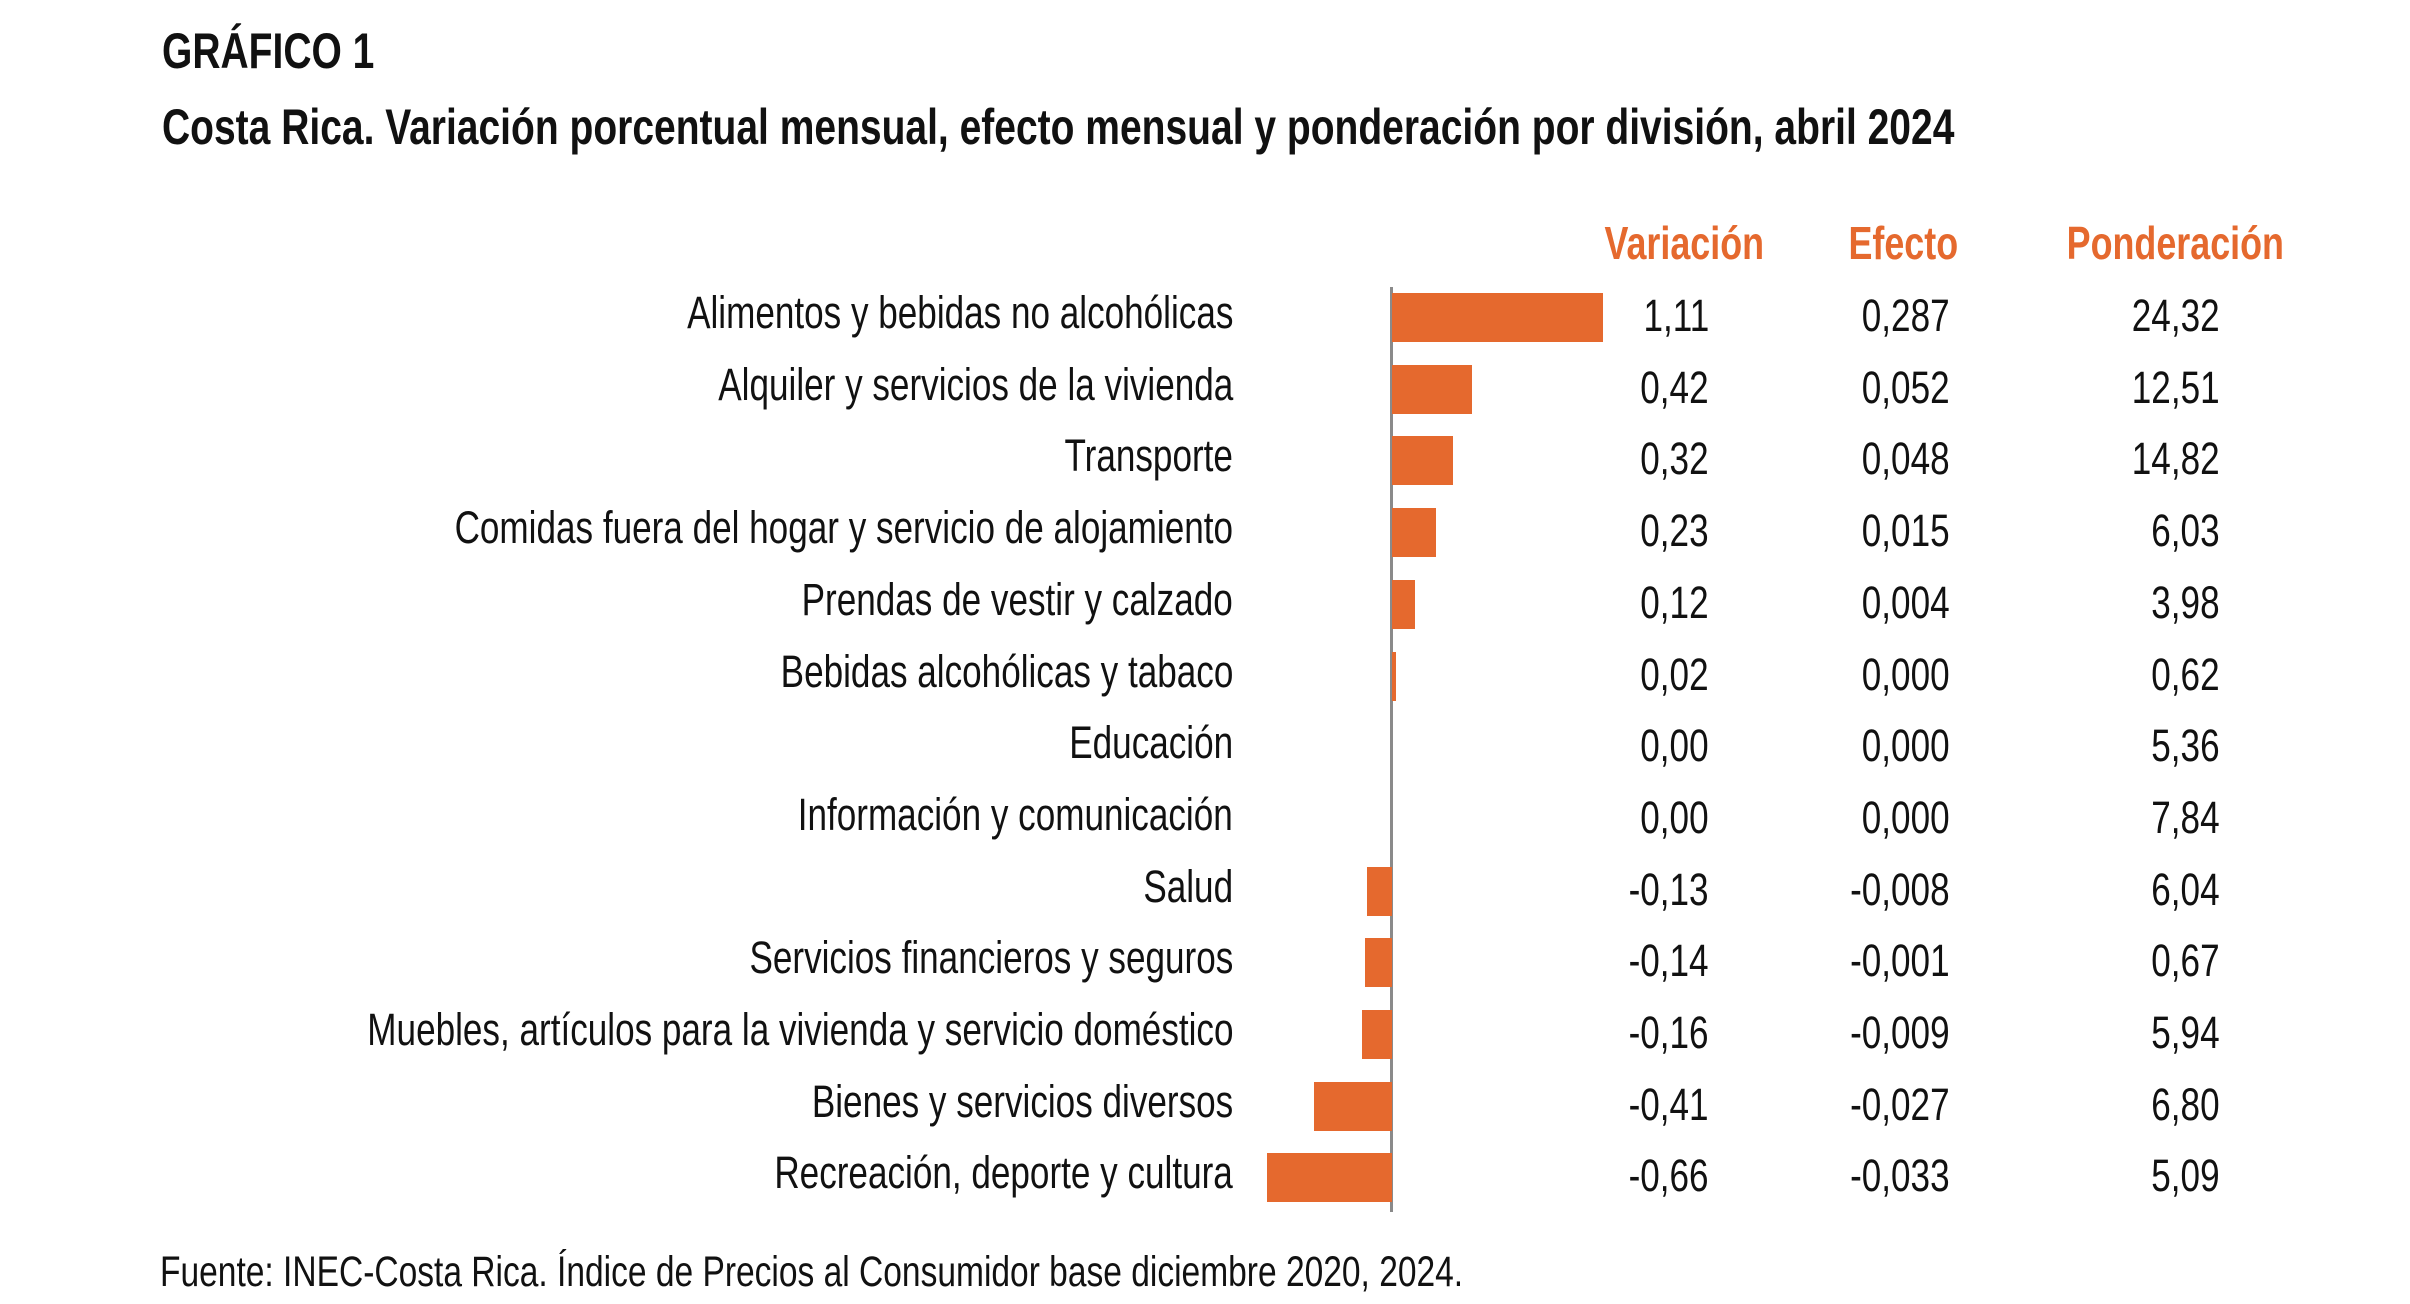  What do you see at coordinates (1674, 387) in the screenshot?
I see `variacion-value: 0,42` at bounding box center [1674, 387].